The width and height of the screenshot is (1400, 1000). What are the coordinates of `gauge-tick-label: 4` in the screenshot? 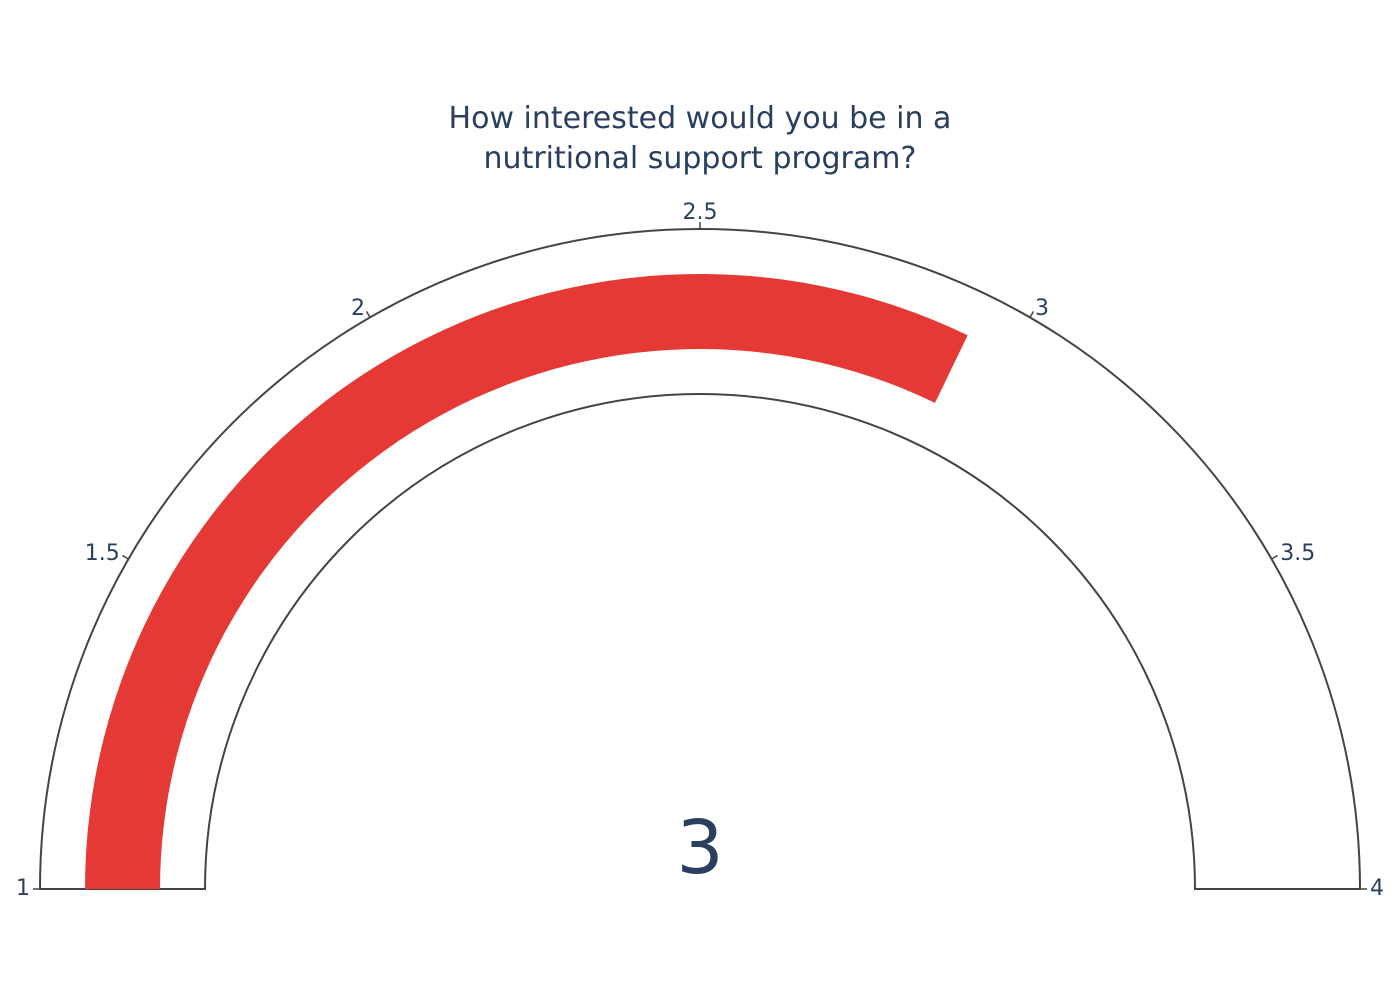 It's located at (1377, 888).